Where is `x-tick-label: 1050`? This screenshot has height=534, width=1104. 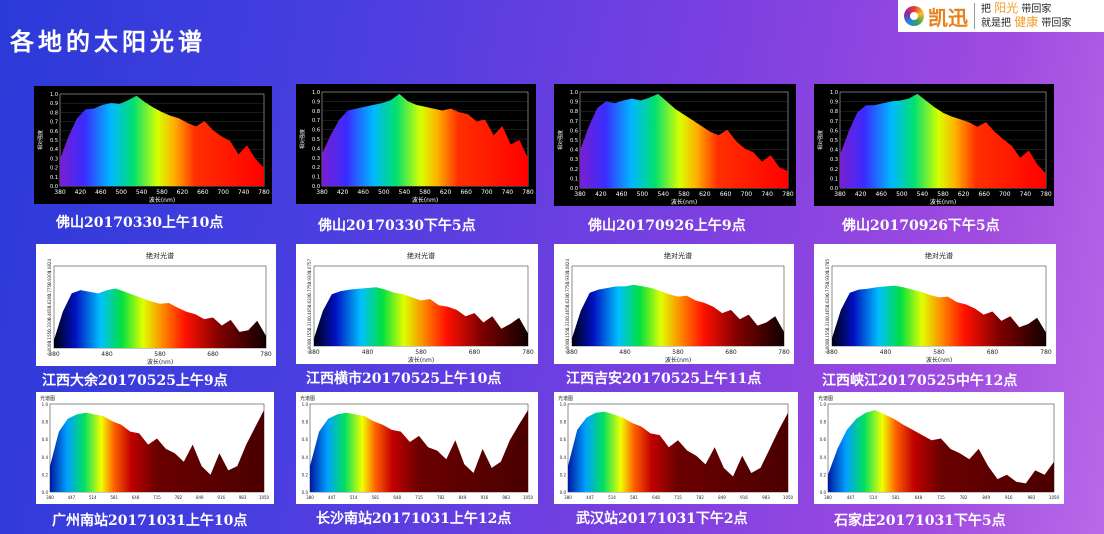 x-tick-label: 1050 is located at coordinates (528, 497).